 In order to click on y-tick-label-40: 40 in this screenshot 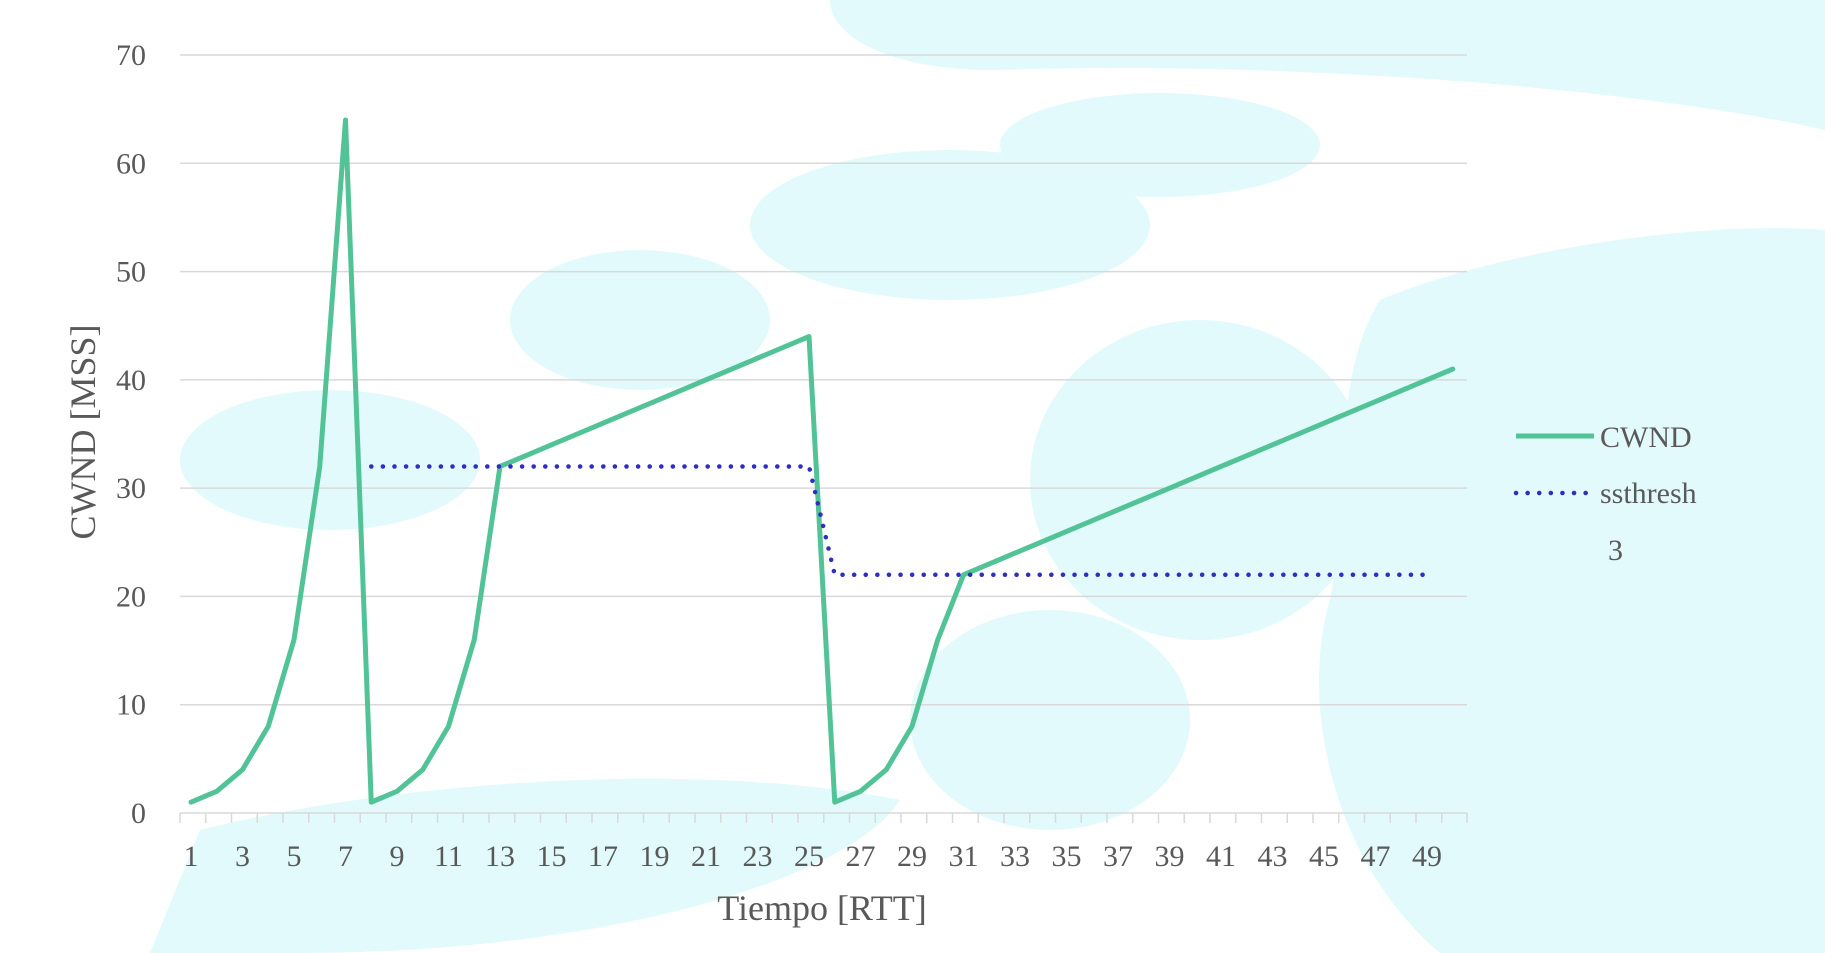, I will do `click(131, 380)`.